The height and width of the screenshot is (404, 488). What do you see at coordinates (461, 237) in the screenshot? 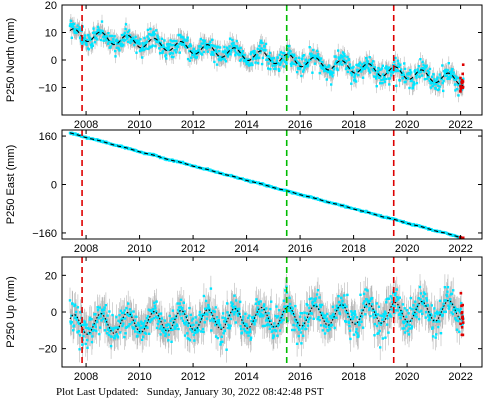
I see `outlier-points` at bounding box center [461, 237].